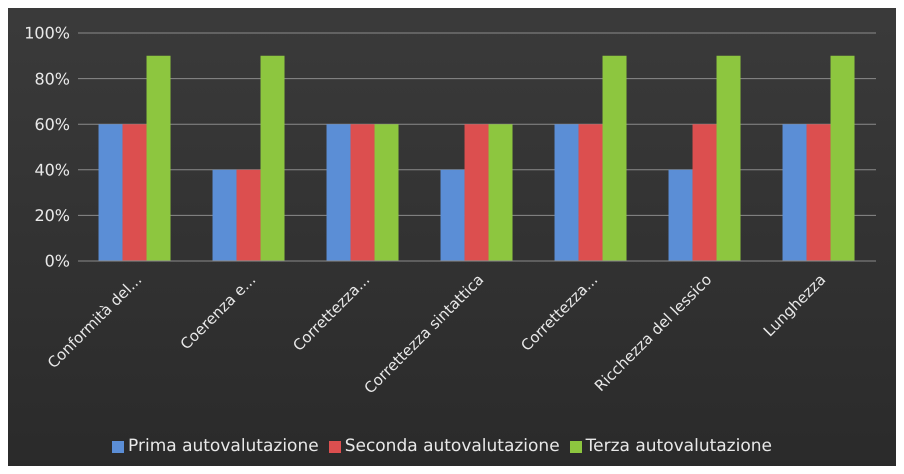  What do you see at coordinates (52, 216) in the screenshot?
I see `y-tick-label: 20%` at bounding box center [52, 216].